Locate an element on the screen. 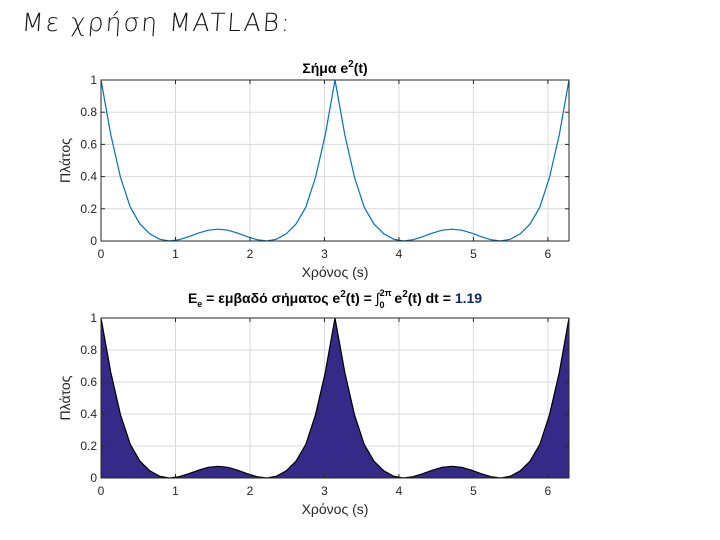 The width and height of the screenshot is (720, 540). chart-2-x-tick-label: 2 is located at coordinates (250, 491).